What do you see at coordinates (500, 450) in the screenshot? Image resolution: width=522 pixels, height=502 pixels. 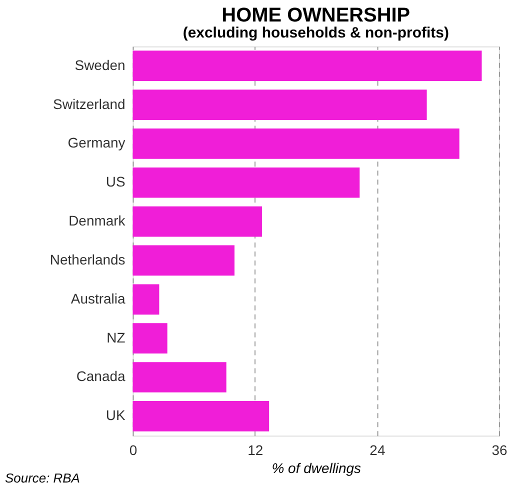 I see `x-tick-label: 36` at bounding box center [500, 450].